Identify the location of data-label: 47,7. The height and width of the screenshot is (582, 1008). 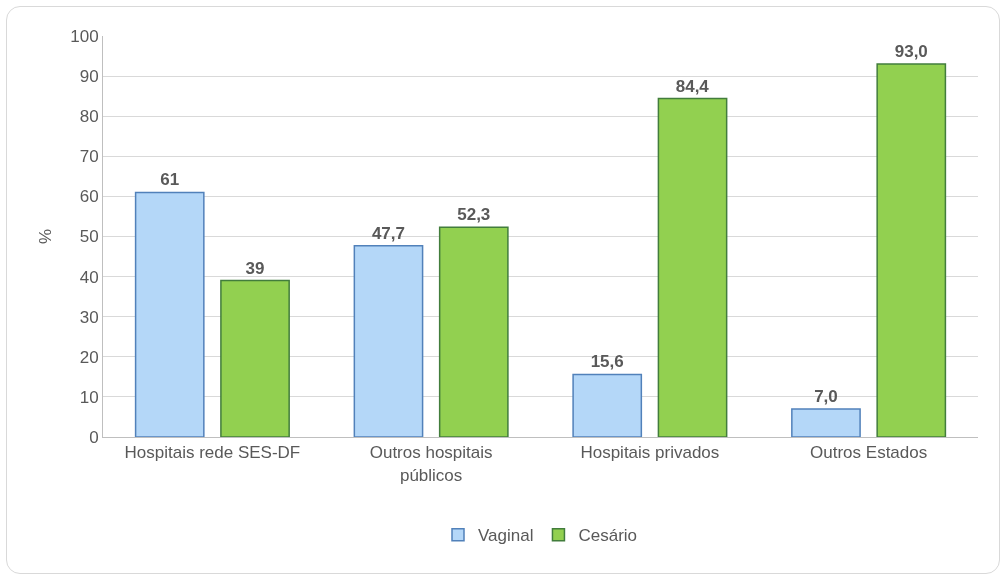
(388, 233).